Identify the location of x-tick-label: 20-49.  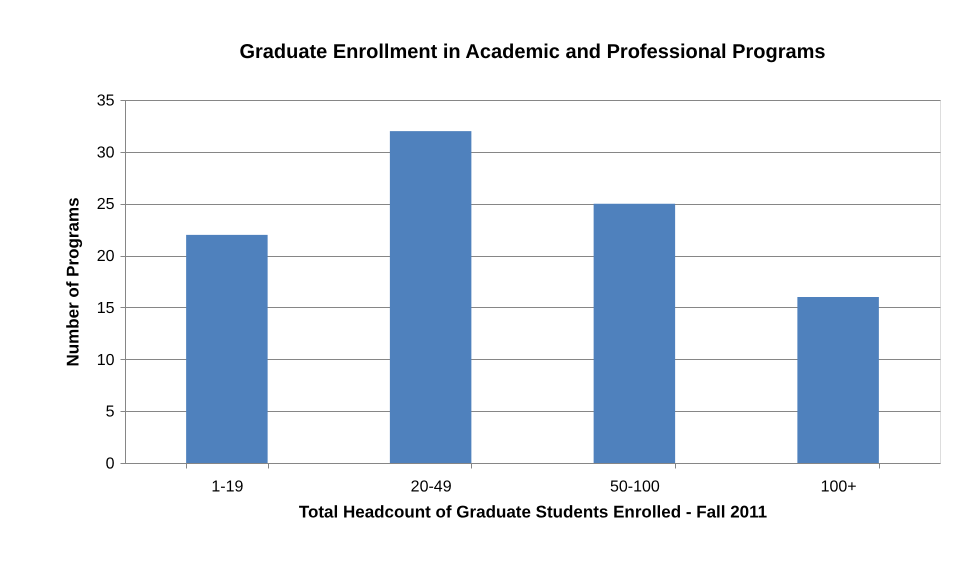
(431, 487).